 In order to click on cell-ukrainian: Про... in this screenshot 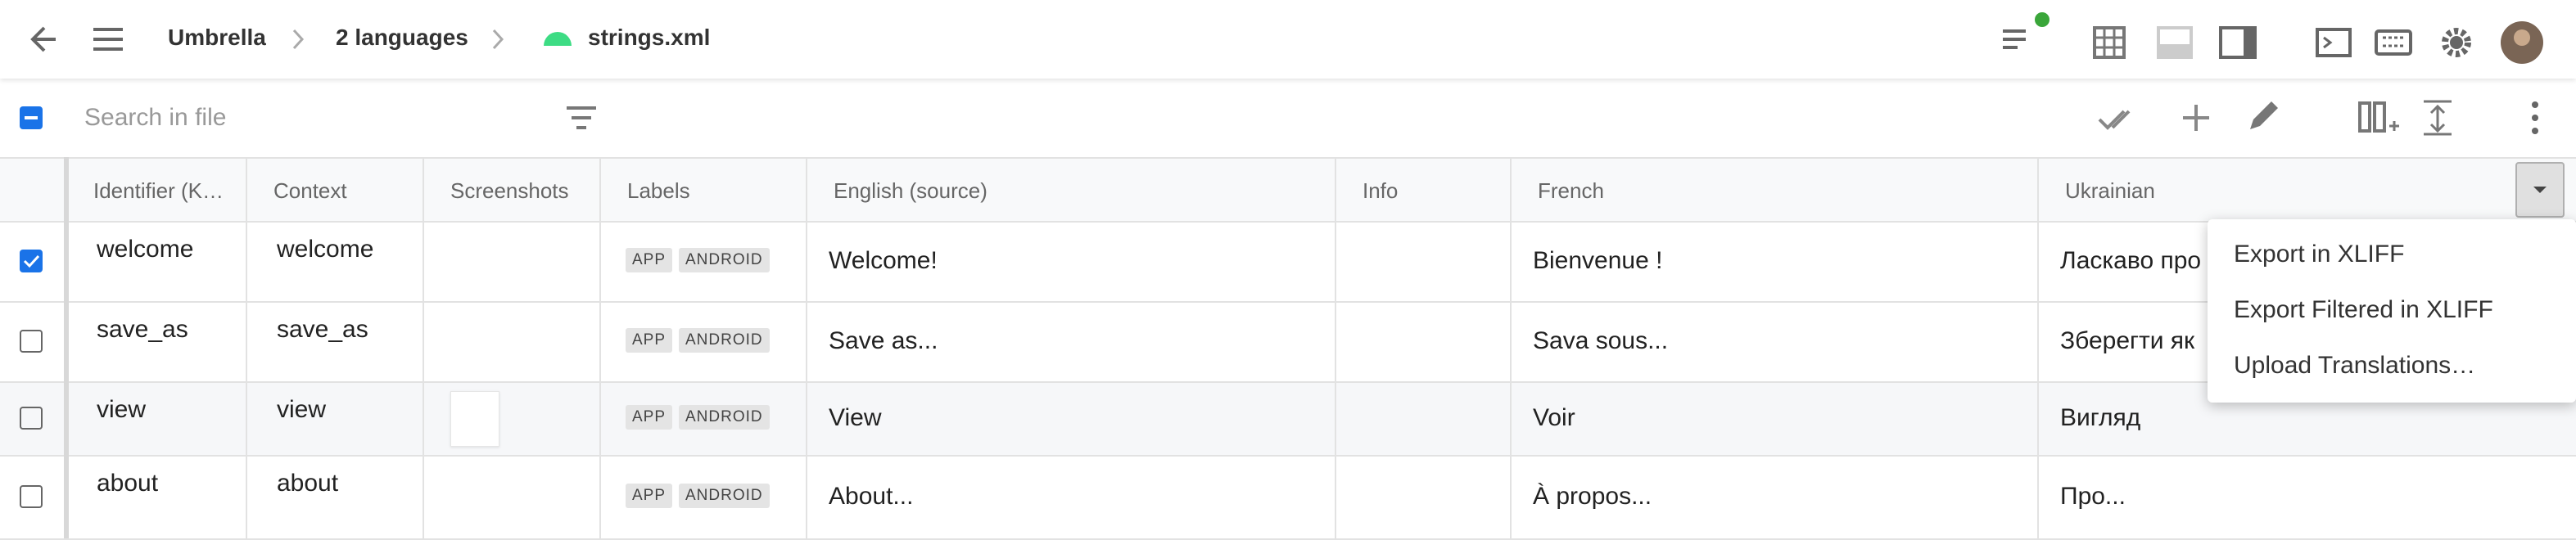, I will do `click(2093, 497)`.